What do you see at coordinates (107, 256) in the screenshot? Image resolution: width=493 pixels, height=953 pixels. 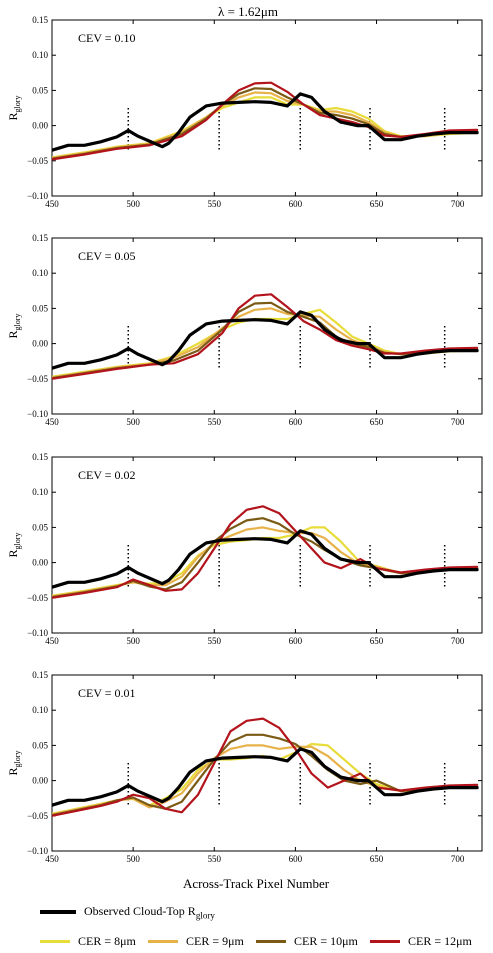 I see `panel-title: CEV = 0.05` at bounding box center [107, 256].